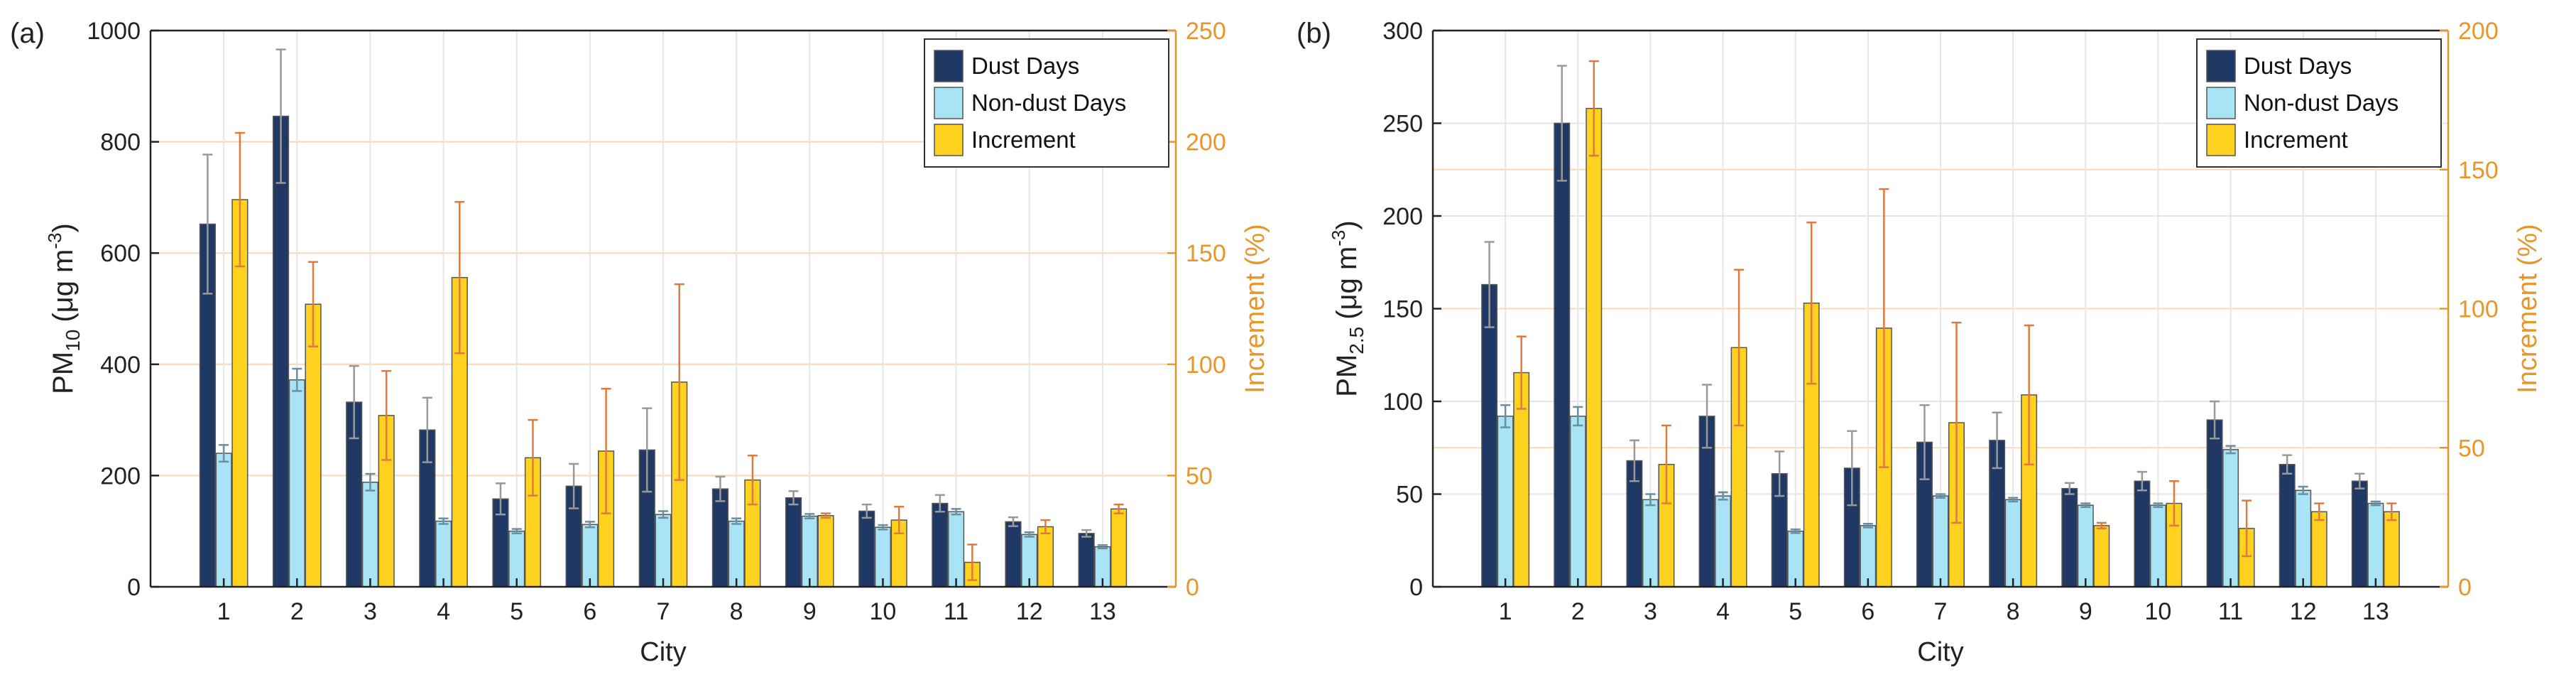  Describe the element at coordinates (1402, 32) in the screenshot. I see `y-tick-label: 300` at that location.